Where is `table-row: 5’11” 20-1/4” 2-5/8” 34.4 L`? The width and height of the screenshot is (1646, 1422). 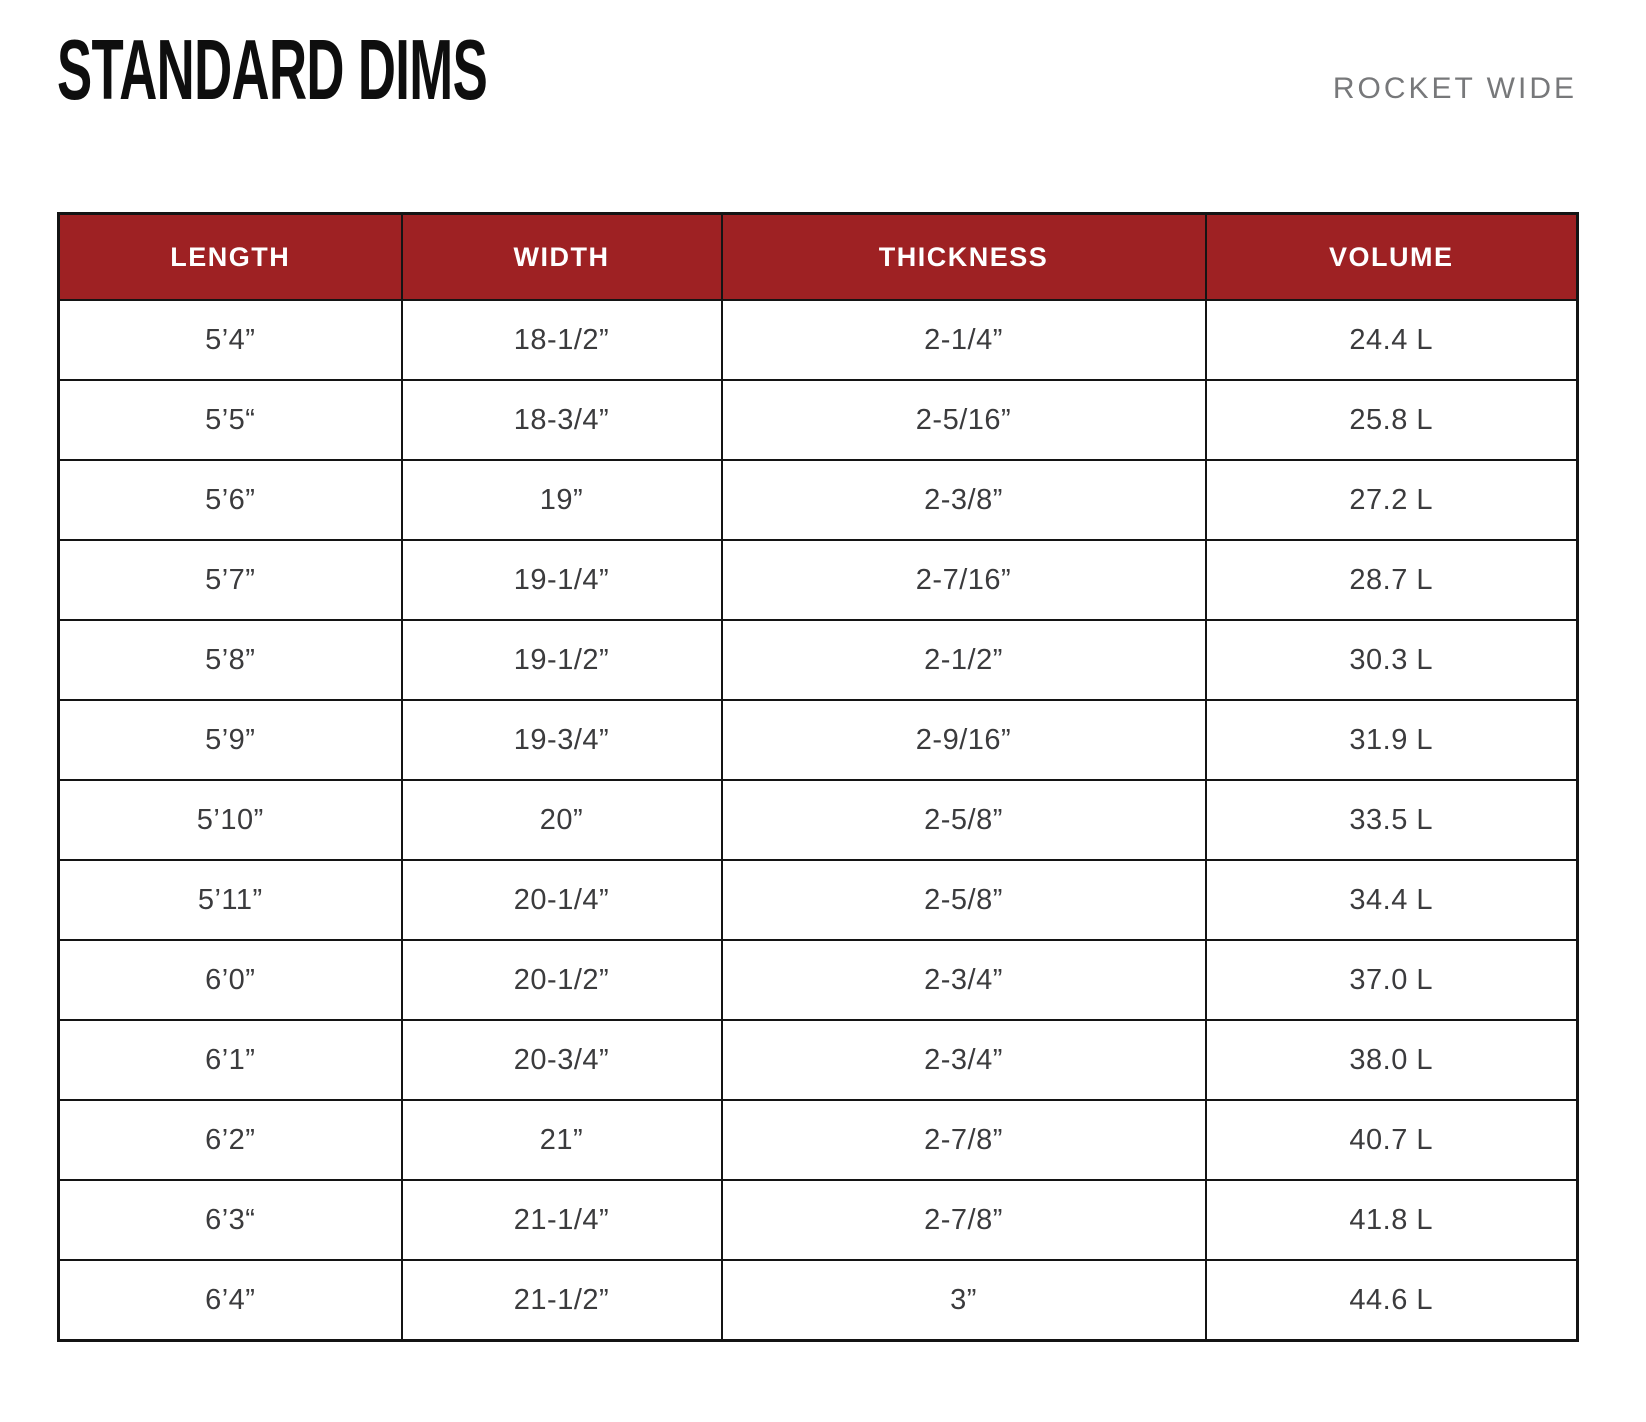 table-row: 5’11” 20-1/4” 2-5/8” 34.4 L is located at coordinates (818, 900).